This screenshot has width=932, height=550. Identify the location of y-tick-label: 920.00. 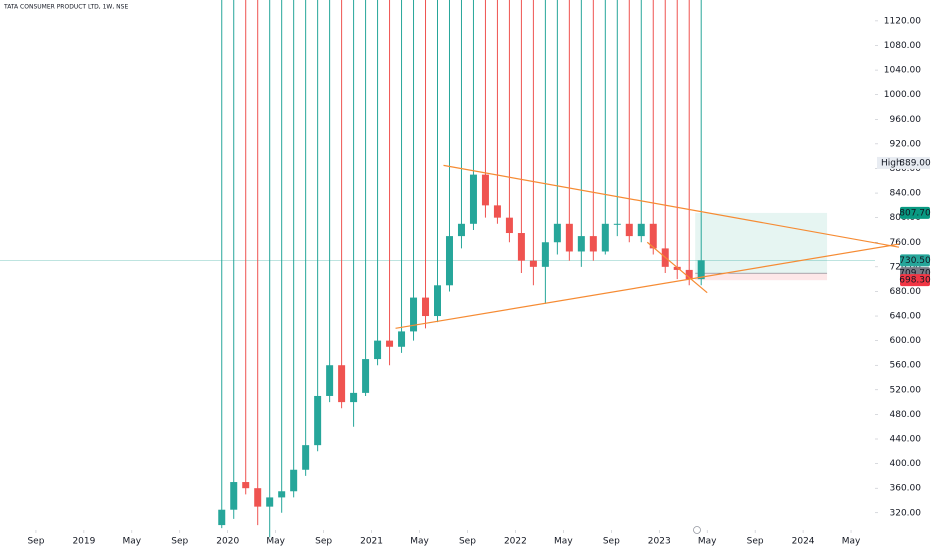
(906, 144).